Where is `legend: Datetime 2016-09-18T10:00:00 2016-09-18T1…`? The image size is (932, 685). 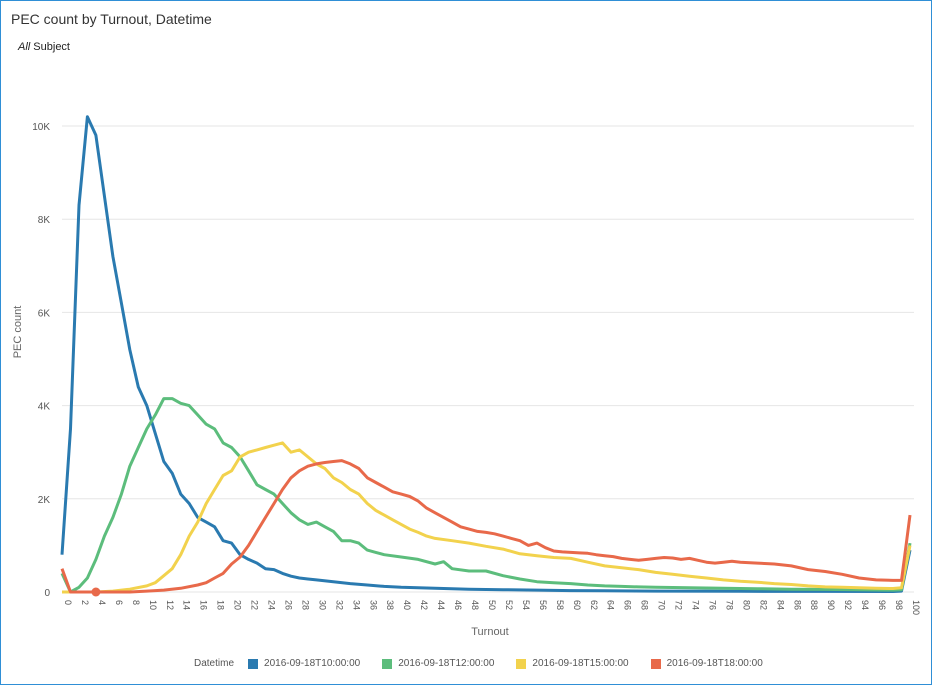
legend: Datetime 2016-09-18T10:00:00 2016-09-18T1… is located at coordinates (489, 663).